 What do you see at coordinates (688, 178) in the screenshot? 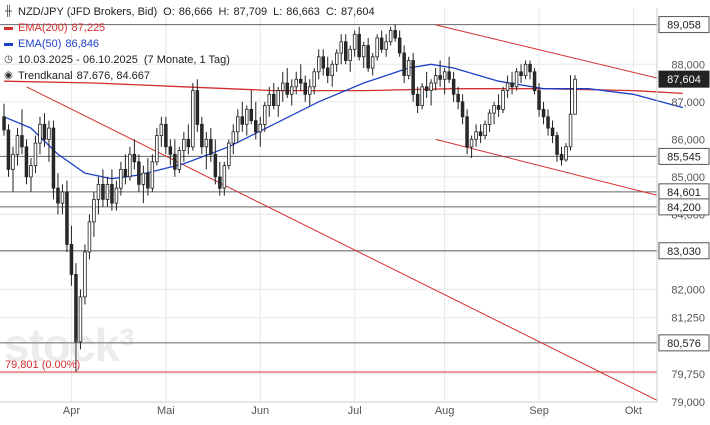
I see `y-tick-label: 85,000` at bounding box center [688, 178].